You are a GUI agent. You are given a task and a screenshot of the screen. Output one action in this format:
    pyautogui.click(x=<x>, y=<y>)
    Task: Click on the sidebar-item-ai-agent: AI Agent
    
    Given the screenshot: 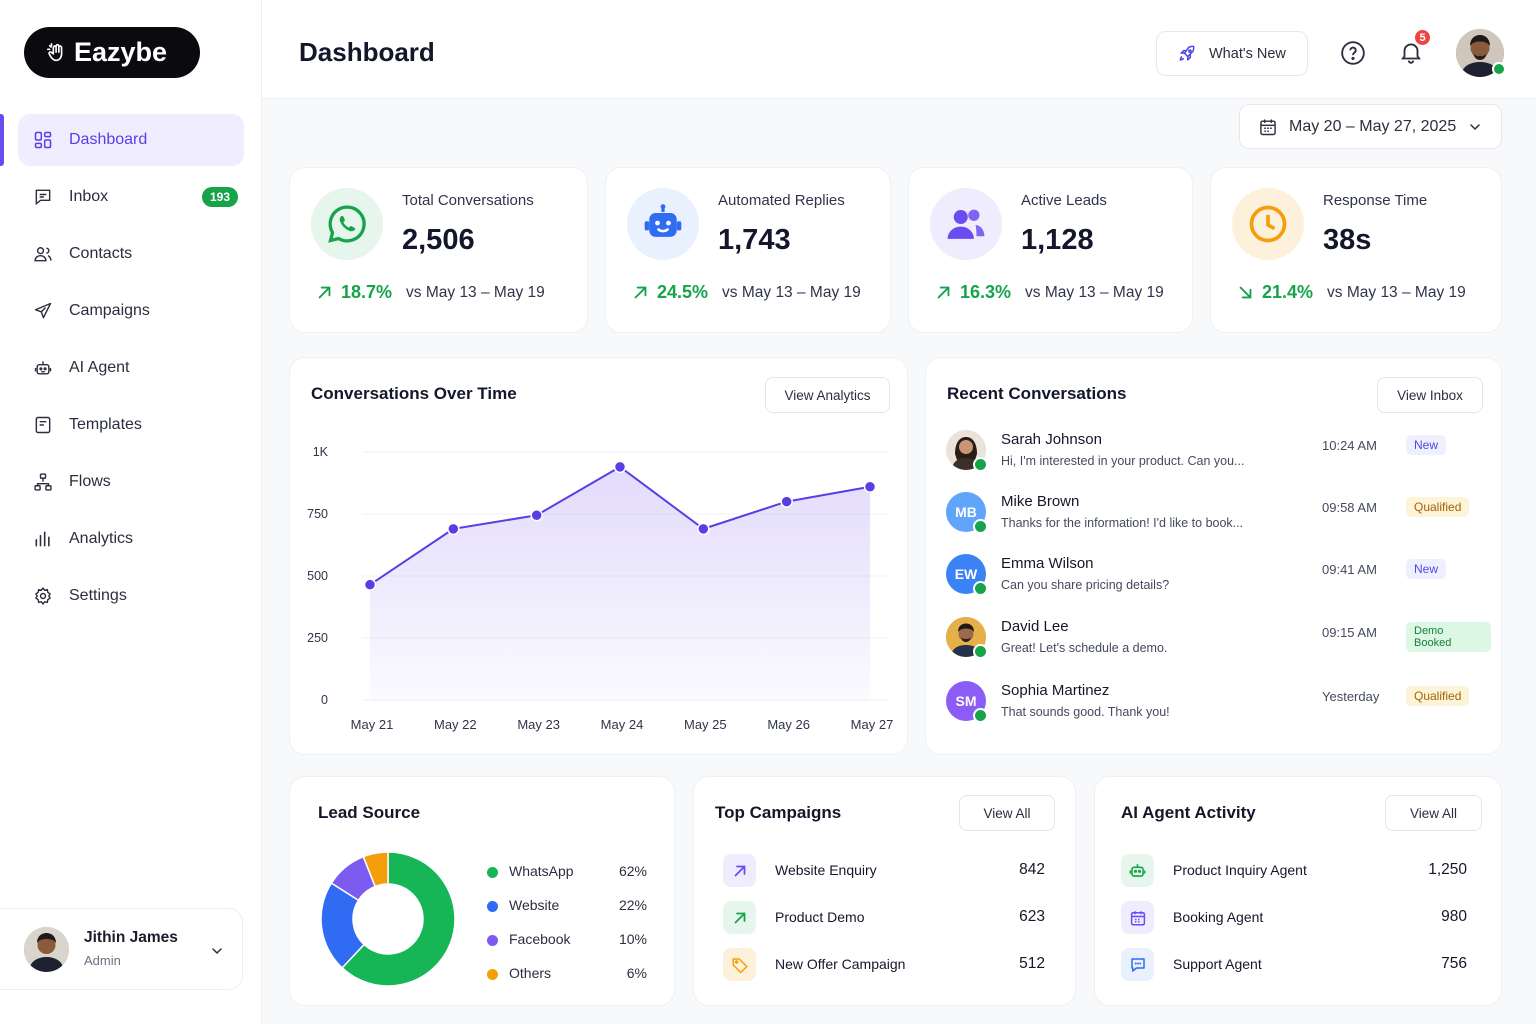 What is the action you would take?
    pyautogui.click(x=131, y=368)
    